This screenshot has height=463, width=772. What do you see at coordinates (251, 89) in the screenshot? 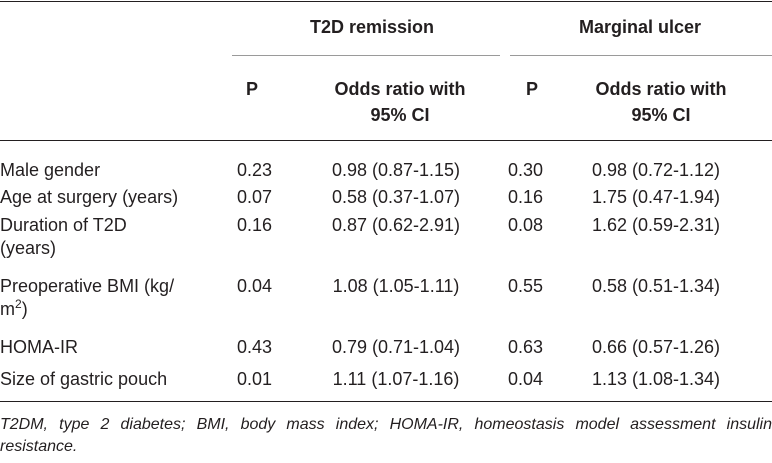
I see `col-header-p-1: P` at bounding box center [251, 89].